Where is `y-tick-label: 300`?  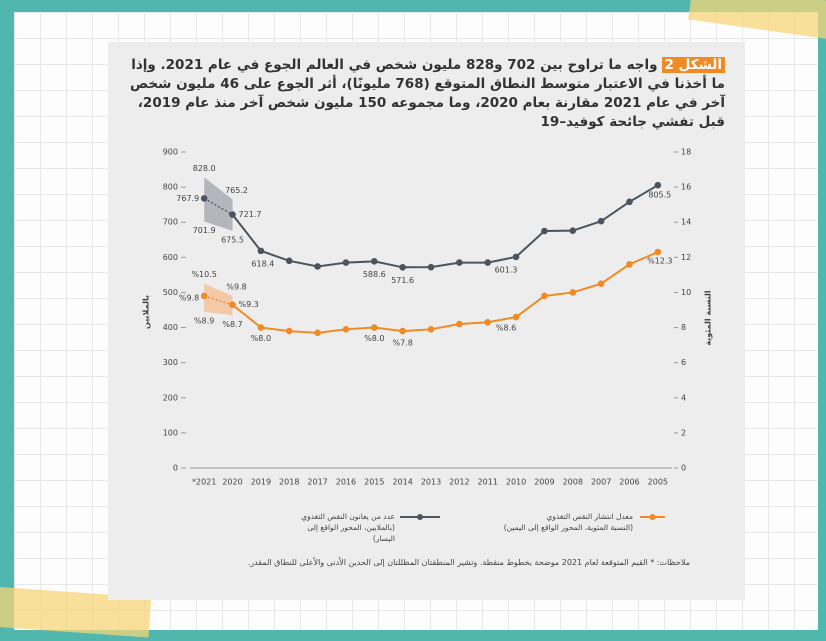
y-tick-label: 300 is located at coordinates (170, 362).